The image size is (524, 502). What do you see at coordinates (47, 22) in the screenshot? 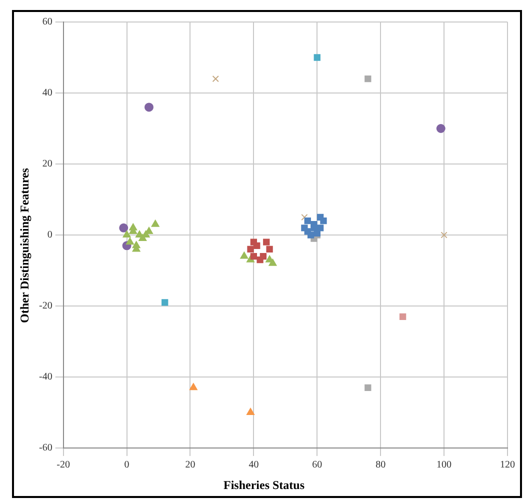
I see `y-tick-label: 60` at bounding box center [47, 22].